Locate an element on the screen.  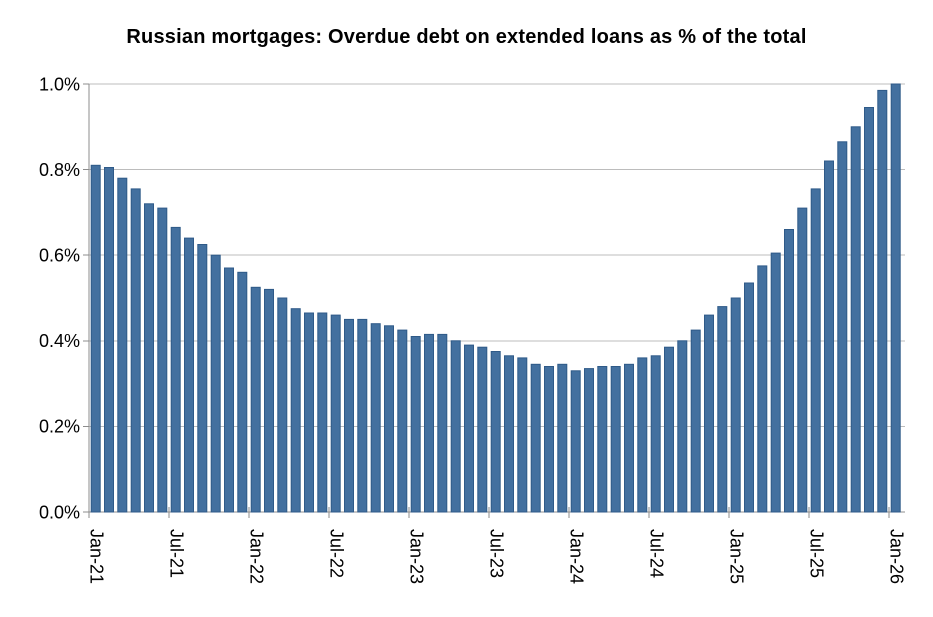
x-axis-tick-label: Jan-23 is located at coordinates (416, 556).